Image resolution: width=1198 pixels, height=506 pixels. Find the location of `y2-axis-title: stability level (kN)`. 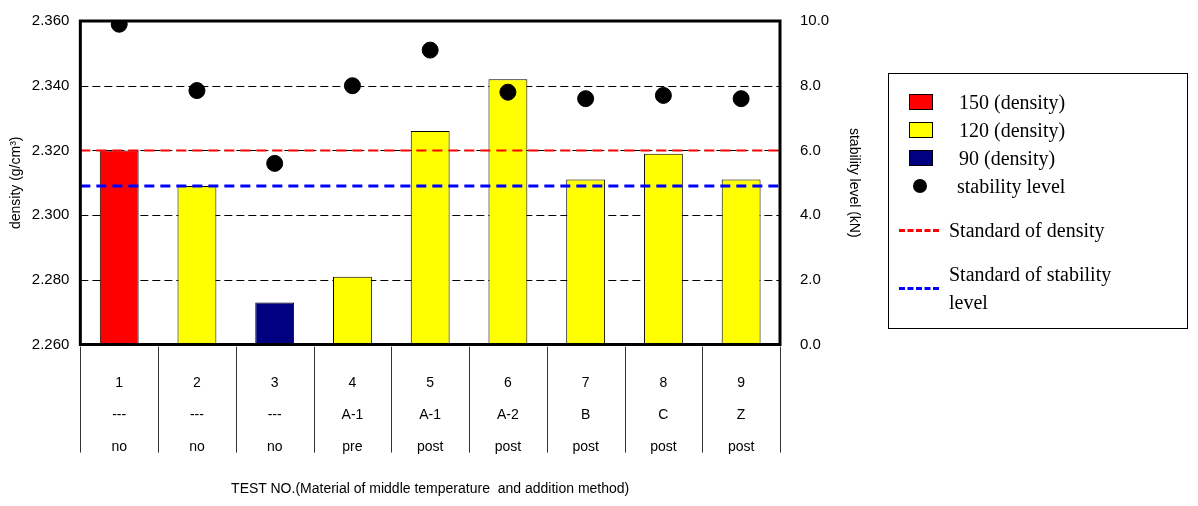

y2-axis-title: stability level (kN) is located at coordinates (854, 182).